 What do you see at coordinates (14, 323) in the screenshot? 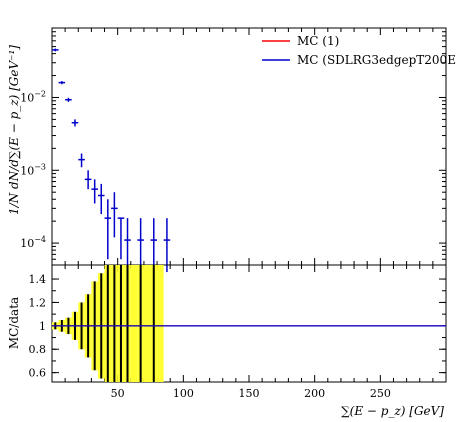
I see `ratio-y-axis-title: MC/data` at bounding box center [14, 323].